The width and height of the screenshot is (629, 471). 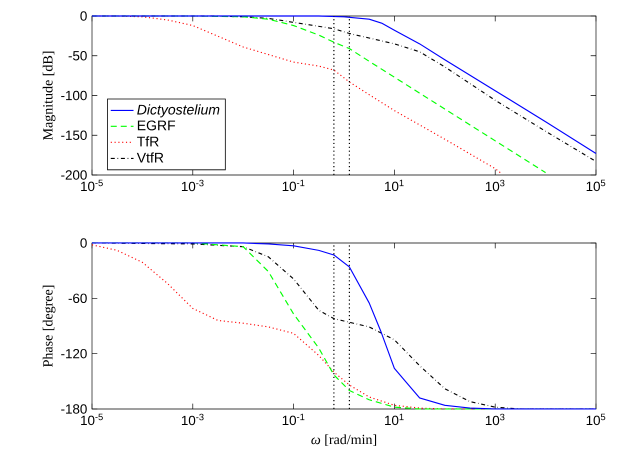 I want to click on y-axis-title: Phase [degree], so click(x=49, y=326).